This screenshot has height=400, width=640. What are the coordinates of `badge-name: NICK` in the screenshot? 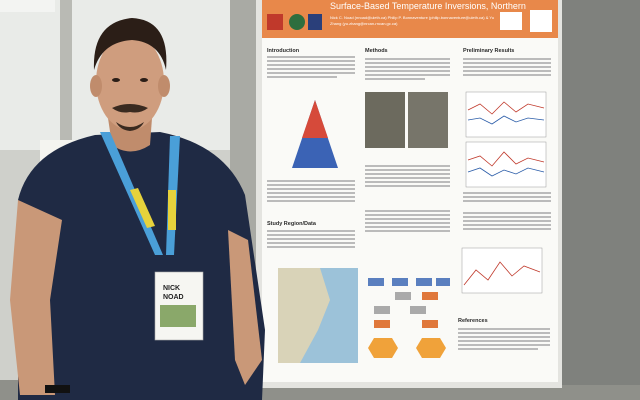 It's located at (171, 288).